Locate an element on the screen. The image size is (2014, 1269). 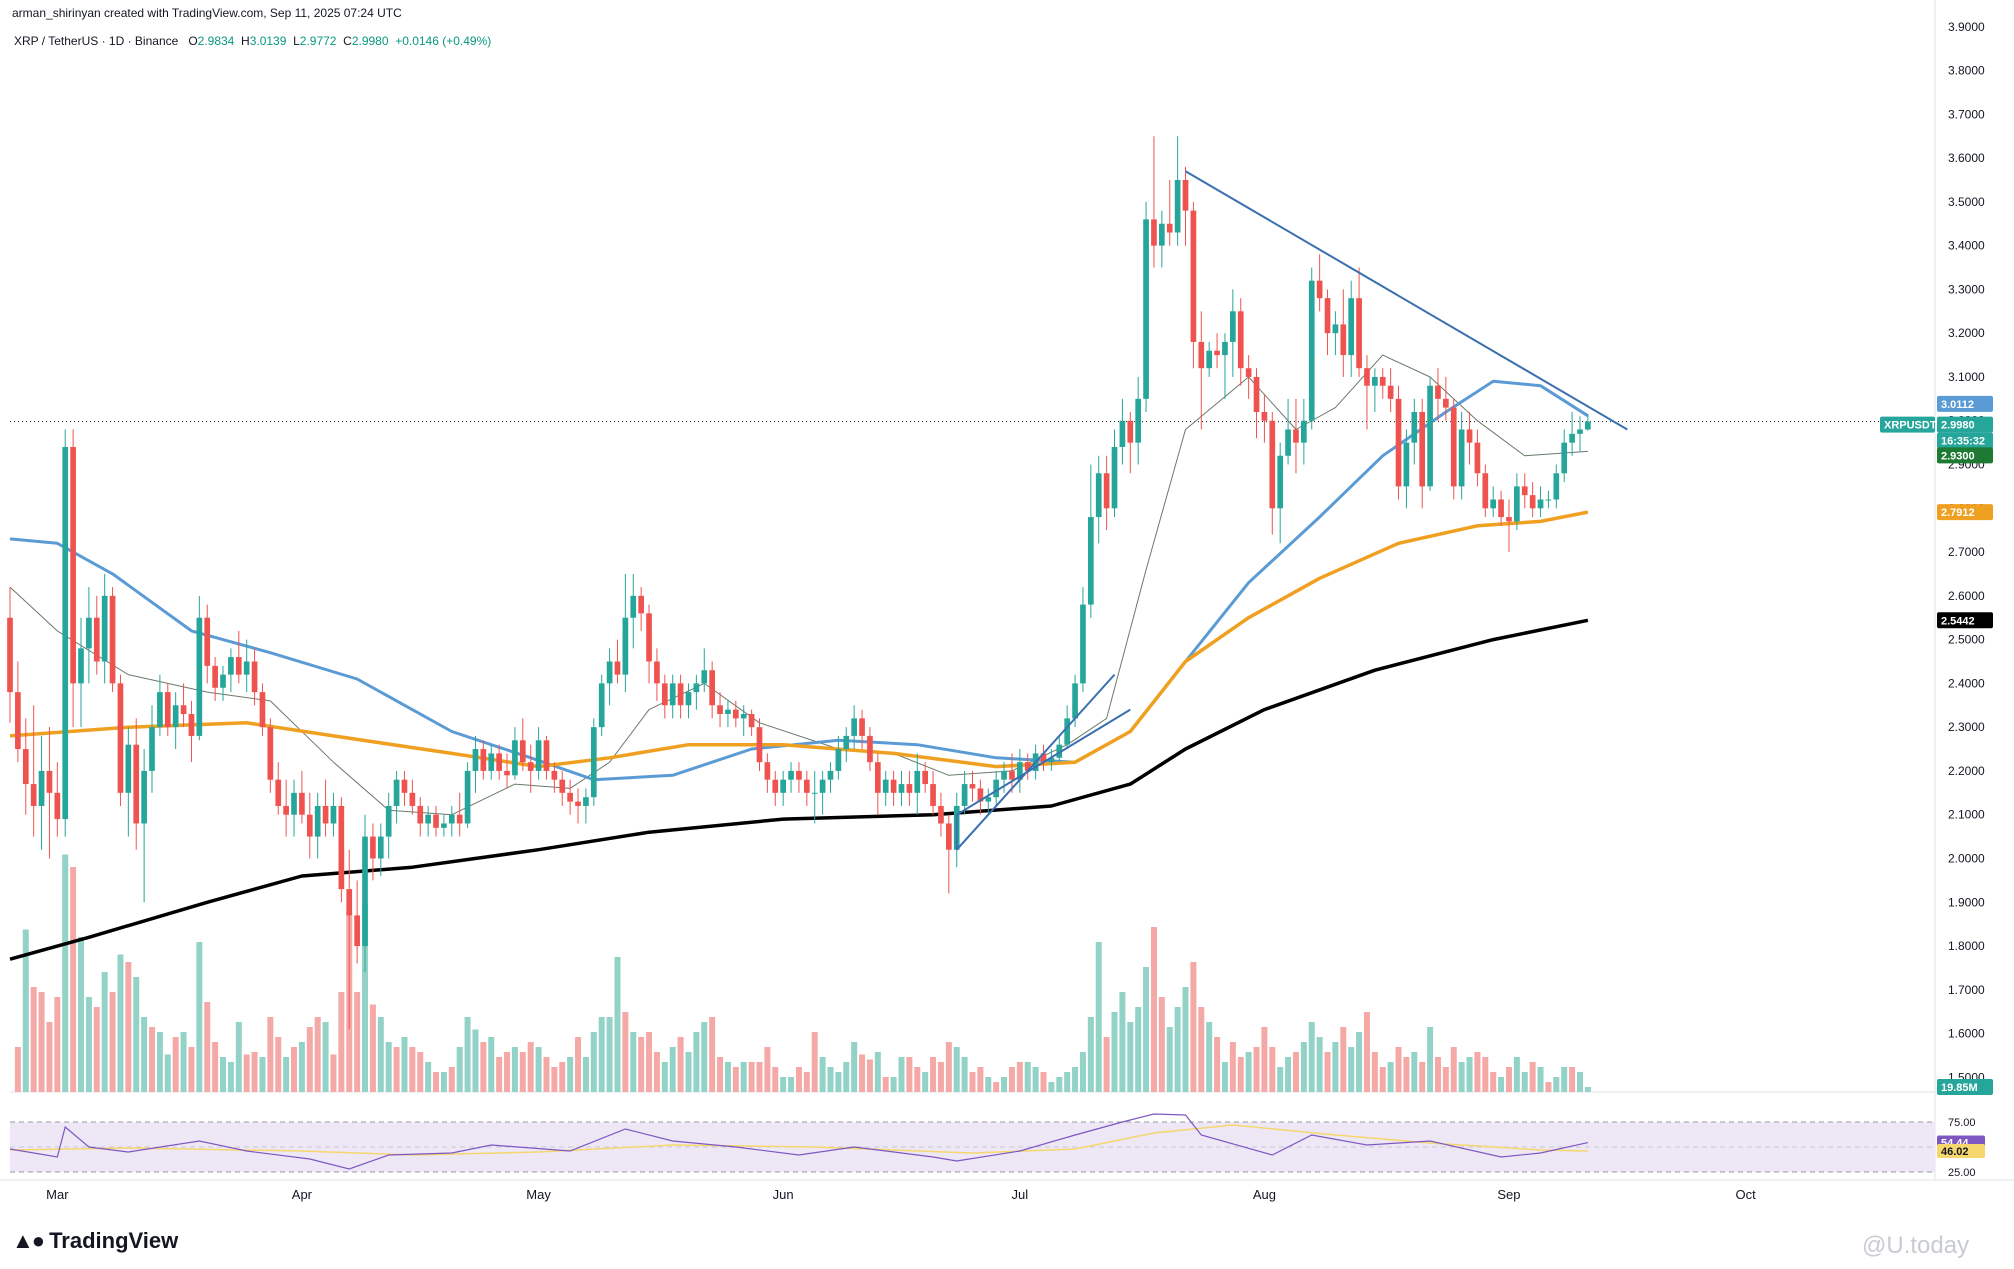
x-tick-label: Sep is located at coordinates (1508, 1194).